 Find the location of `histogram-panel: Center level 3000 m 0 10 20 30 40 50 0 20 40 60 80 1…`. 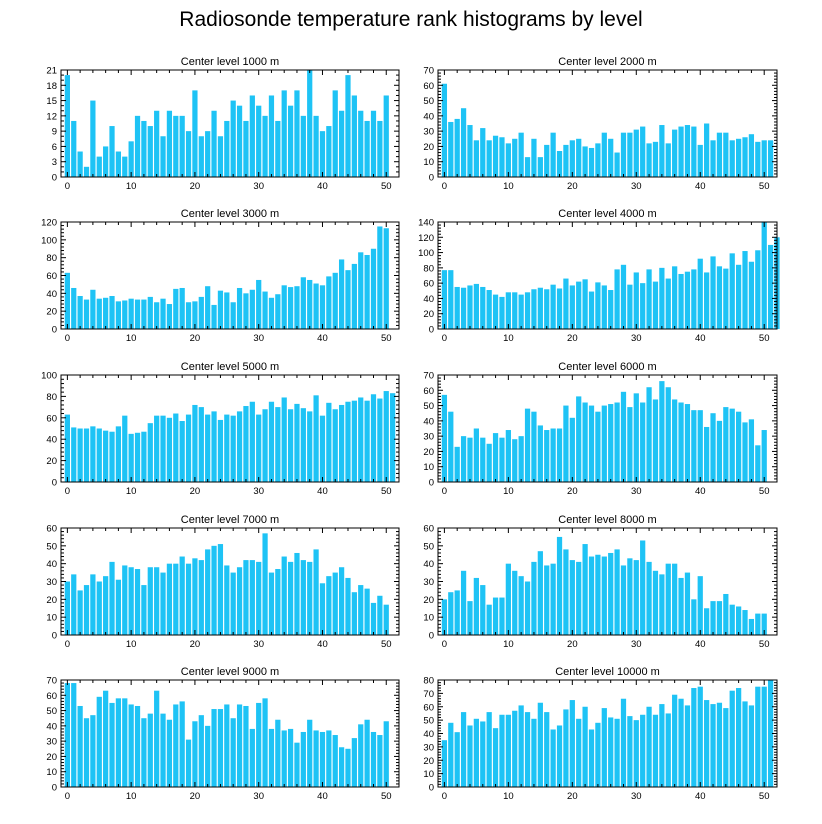

histogram-panel: Center level 3000 m 0 10 20 30 40 50 0 20 40 60 80 1… is located at coordinates (220, 276).